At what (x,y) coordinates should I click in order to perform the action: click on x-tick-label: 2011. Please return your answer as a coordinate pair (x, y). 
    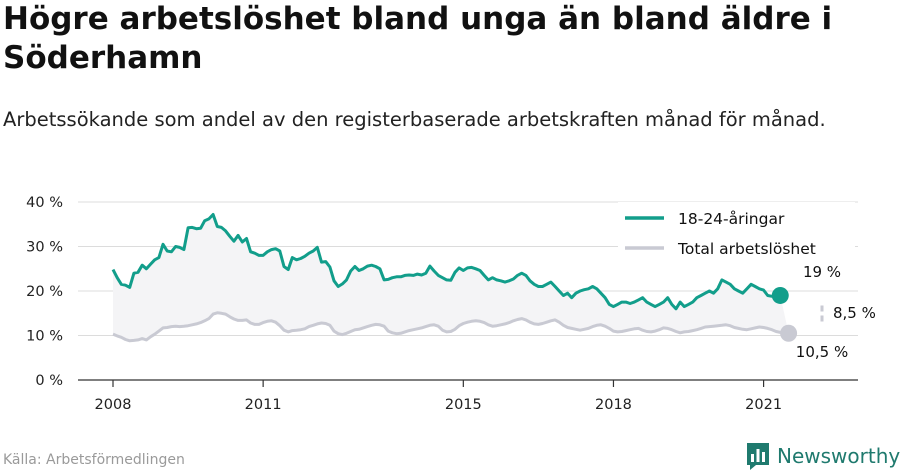
    Looking at the image, I should click on (263, 405).